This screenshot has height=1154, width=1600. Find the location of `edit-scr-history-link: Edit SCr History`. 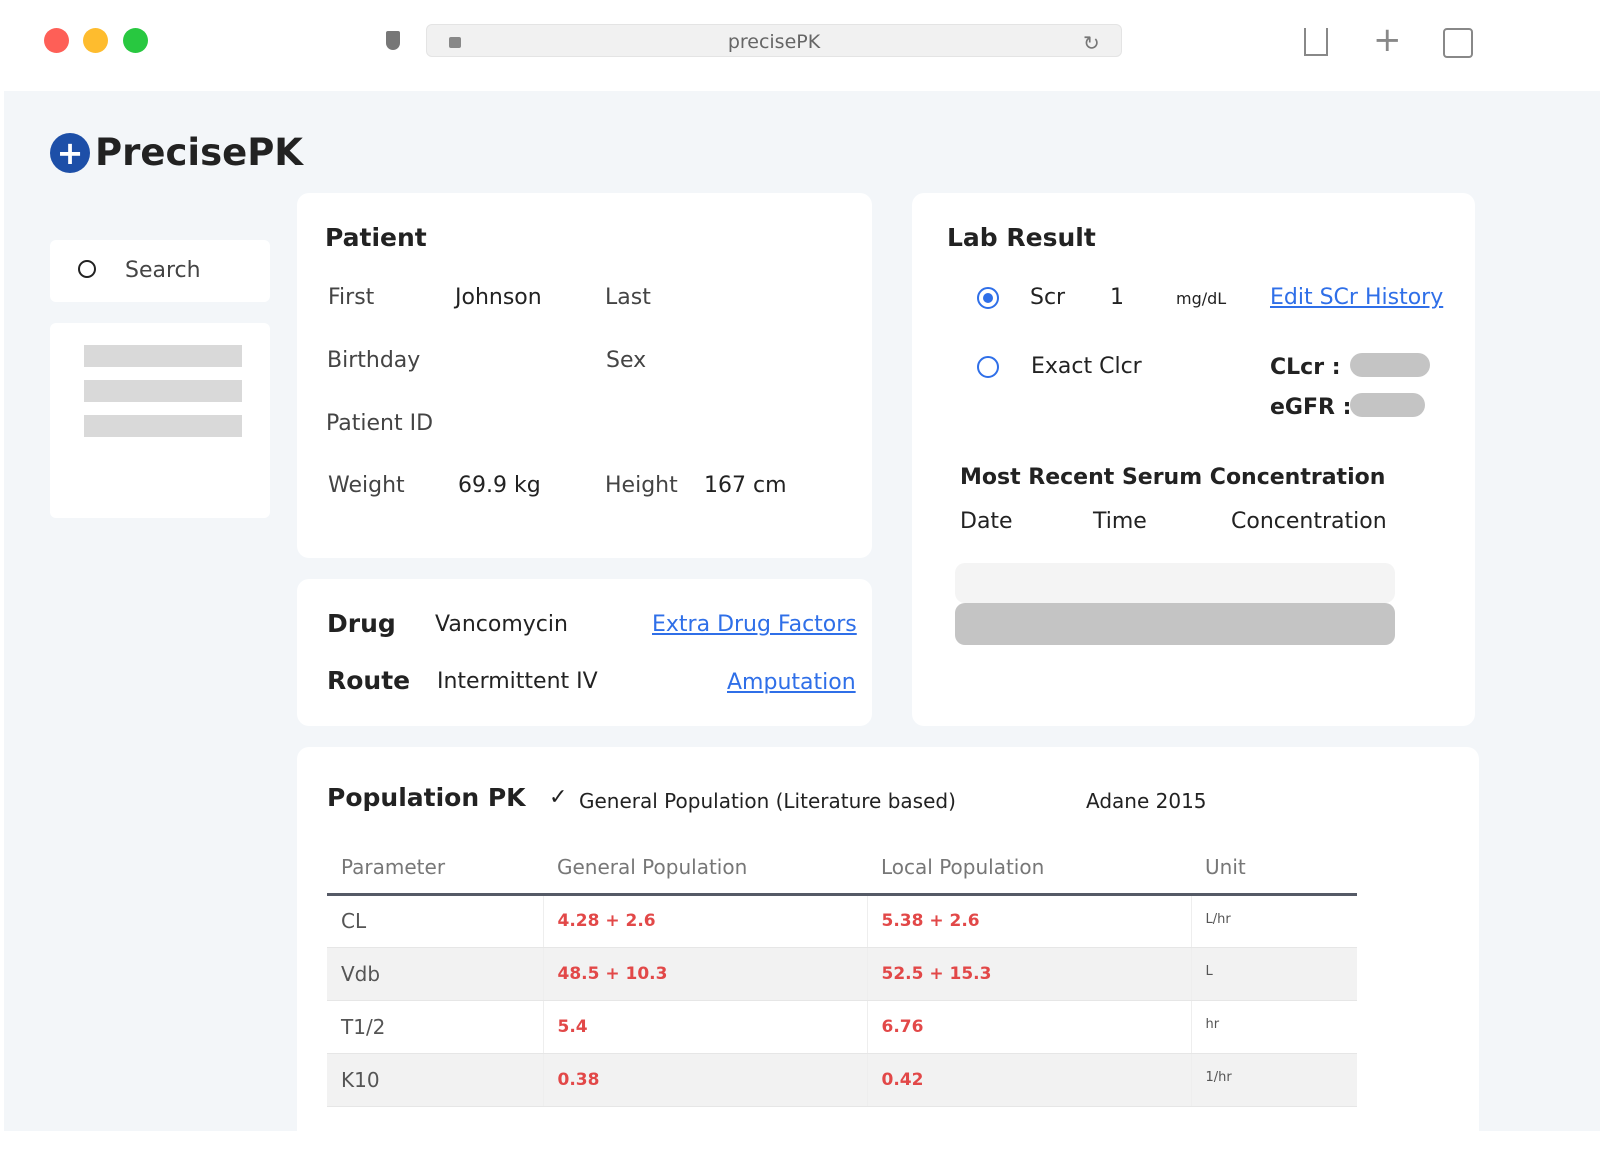

edit-scr-history-link: Edit SCr History is located at coordinates (1357, 297).